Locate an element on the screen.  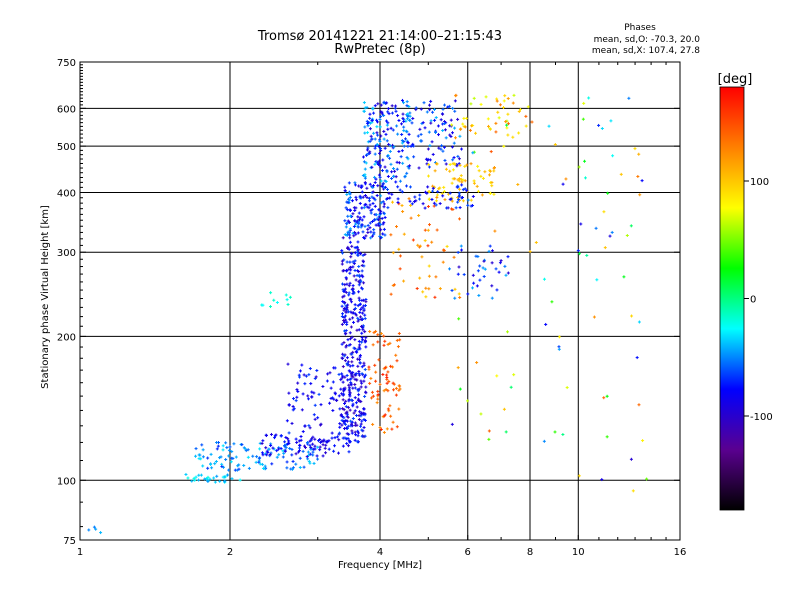
chart-subtitle: RwPretec (8p) is located at coordinates (379, 49).